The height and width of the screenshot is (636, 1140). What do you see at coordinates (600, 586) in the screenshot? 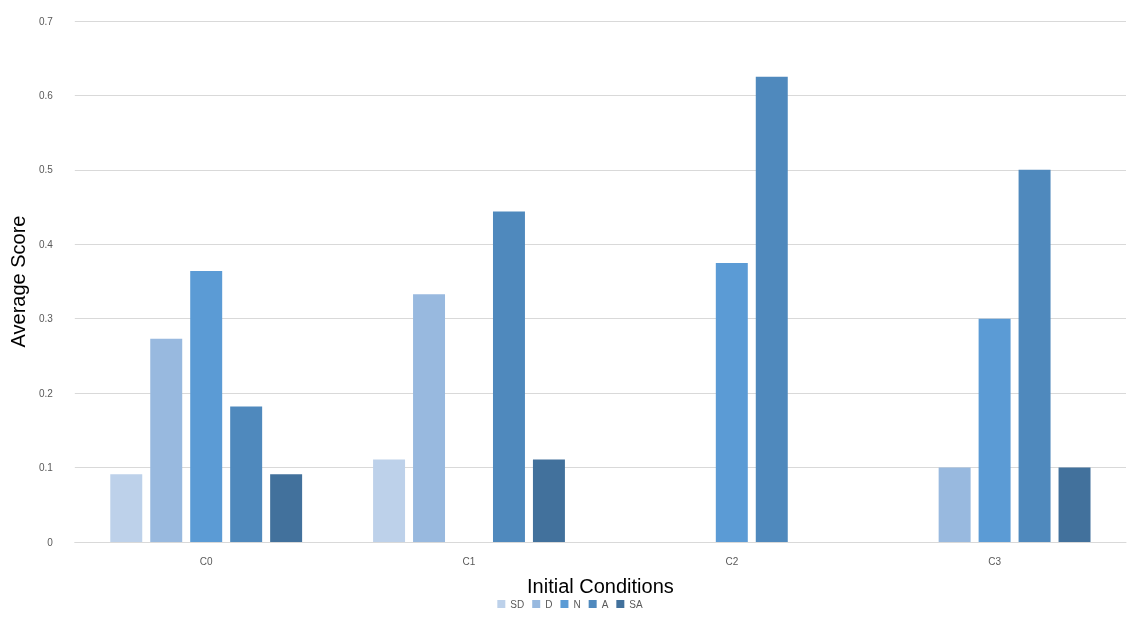
I see `x-axis-title: Initial Conditions` at bounding box center [600, 586].